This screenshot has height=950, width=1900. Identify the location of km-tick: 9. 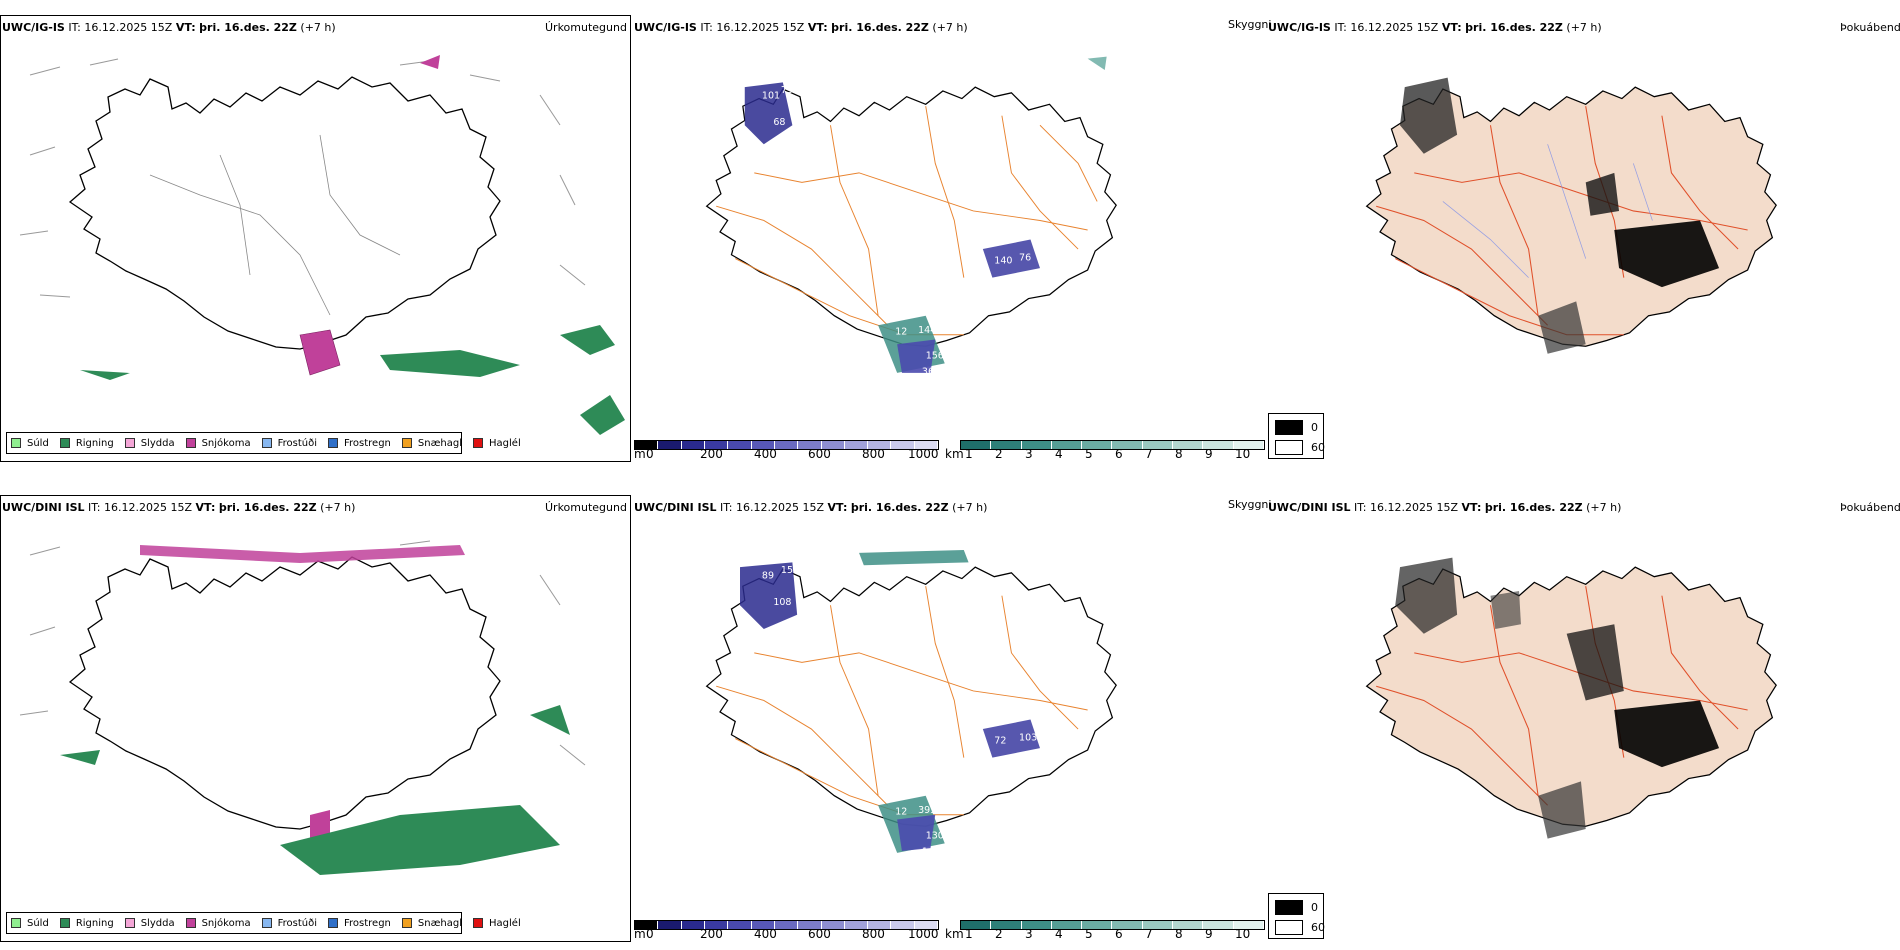
(1209, 454).